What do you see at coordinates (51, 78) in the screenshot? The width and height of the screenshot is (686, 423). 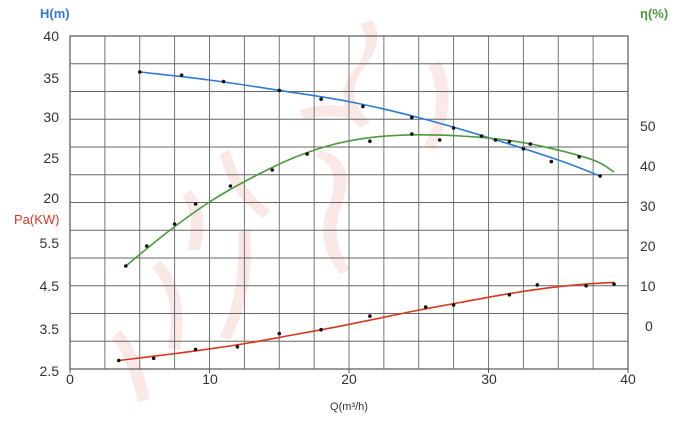 I see `h-tick-35: 35` at bounding box center [51, 78].